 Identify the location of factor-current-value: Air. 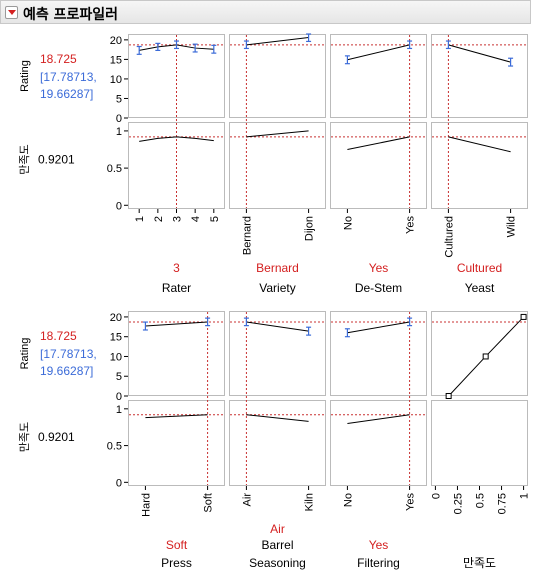
(277, 529).